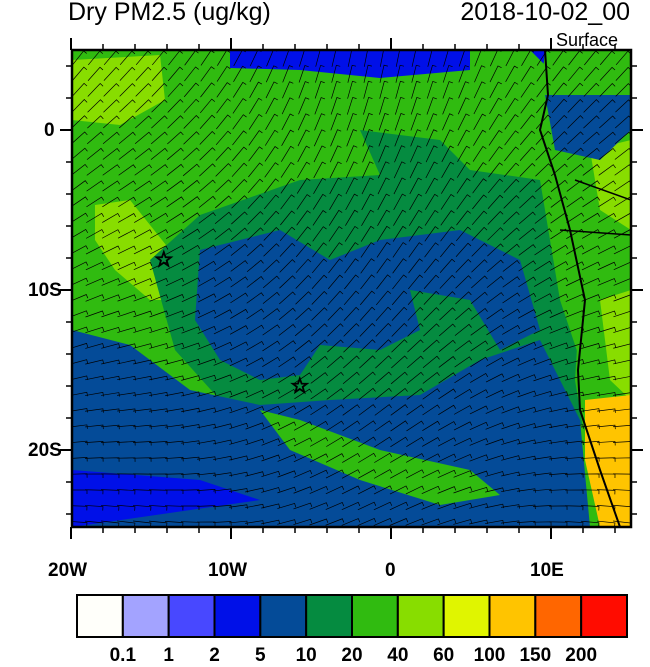 The image size is (650, 667). What do you see at coordinates (300, 385) in the screenshot?
I see `star-icon` at bounding box center [300, 385].